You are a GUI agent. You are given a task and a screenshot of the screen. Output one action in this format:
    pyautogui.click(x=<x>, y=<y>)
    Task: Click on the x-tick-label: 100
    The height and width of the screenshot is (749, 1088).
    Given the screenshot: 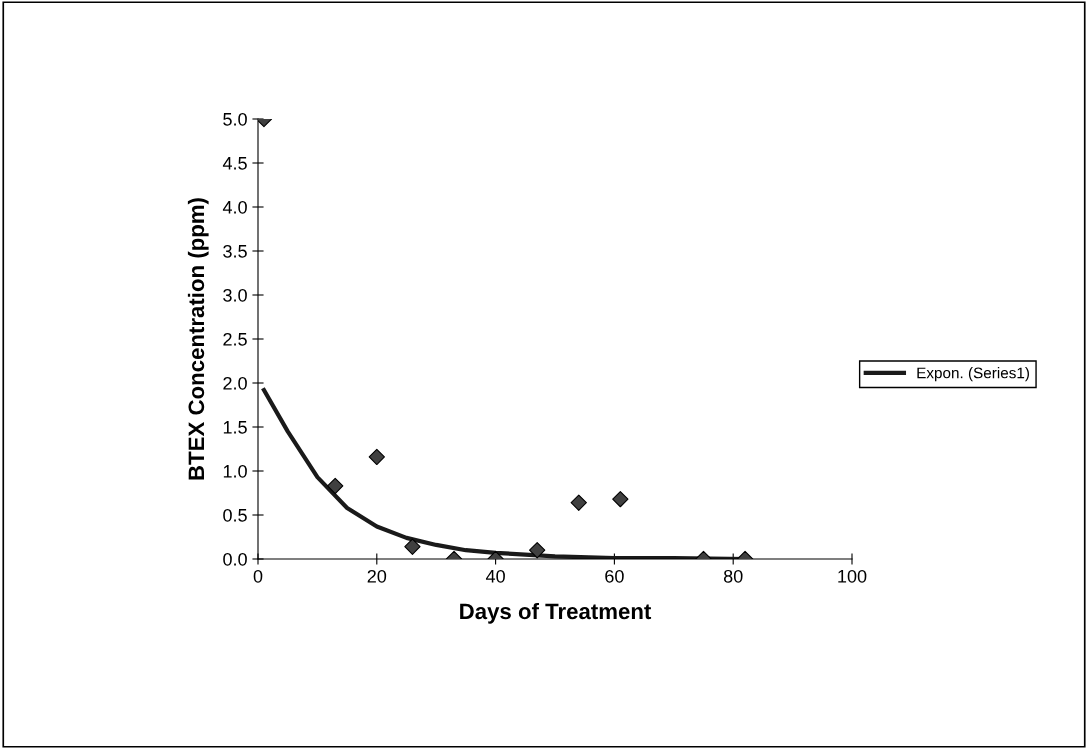 What is the action you would take?
    pyautogui.click(x=852, y=576)
    